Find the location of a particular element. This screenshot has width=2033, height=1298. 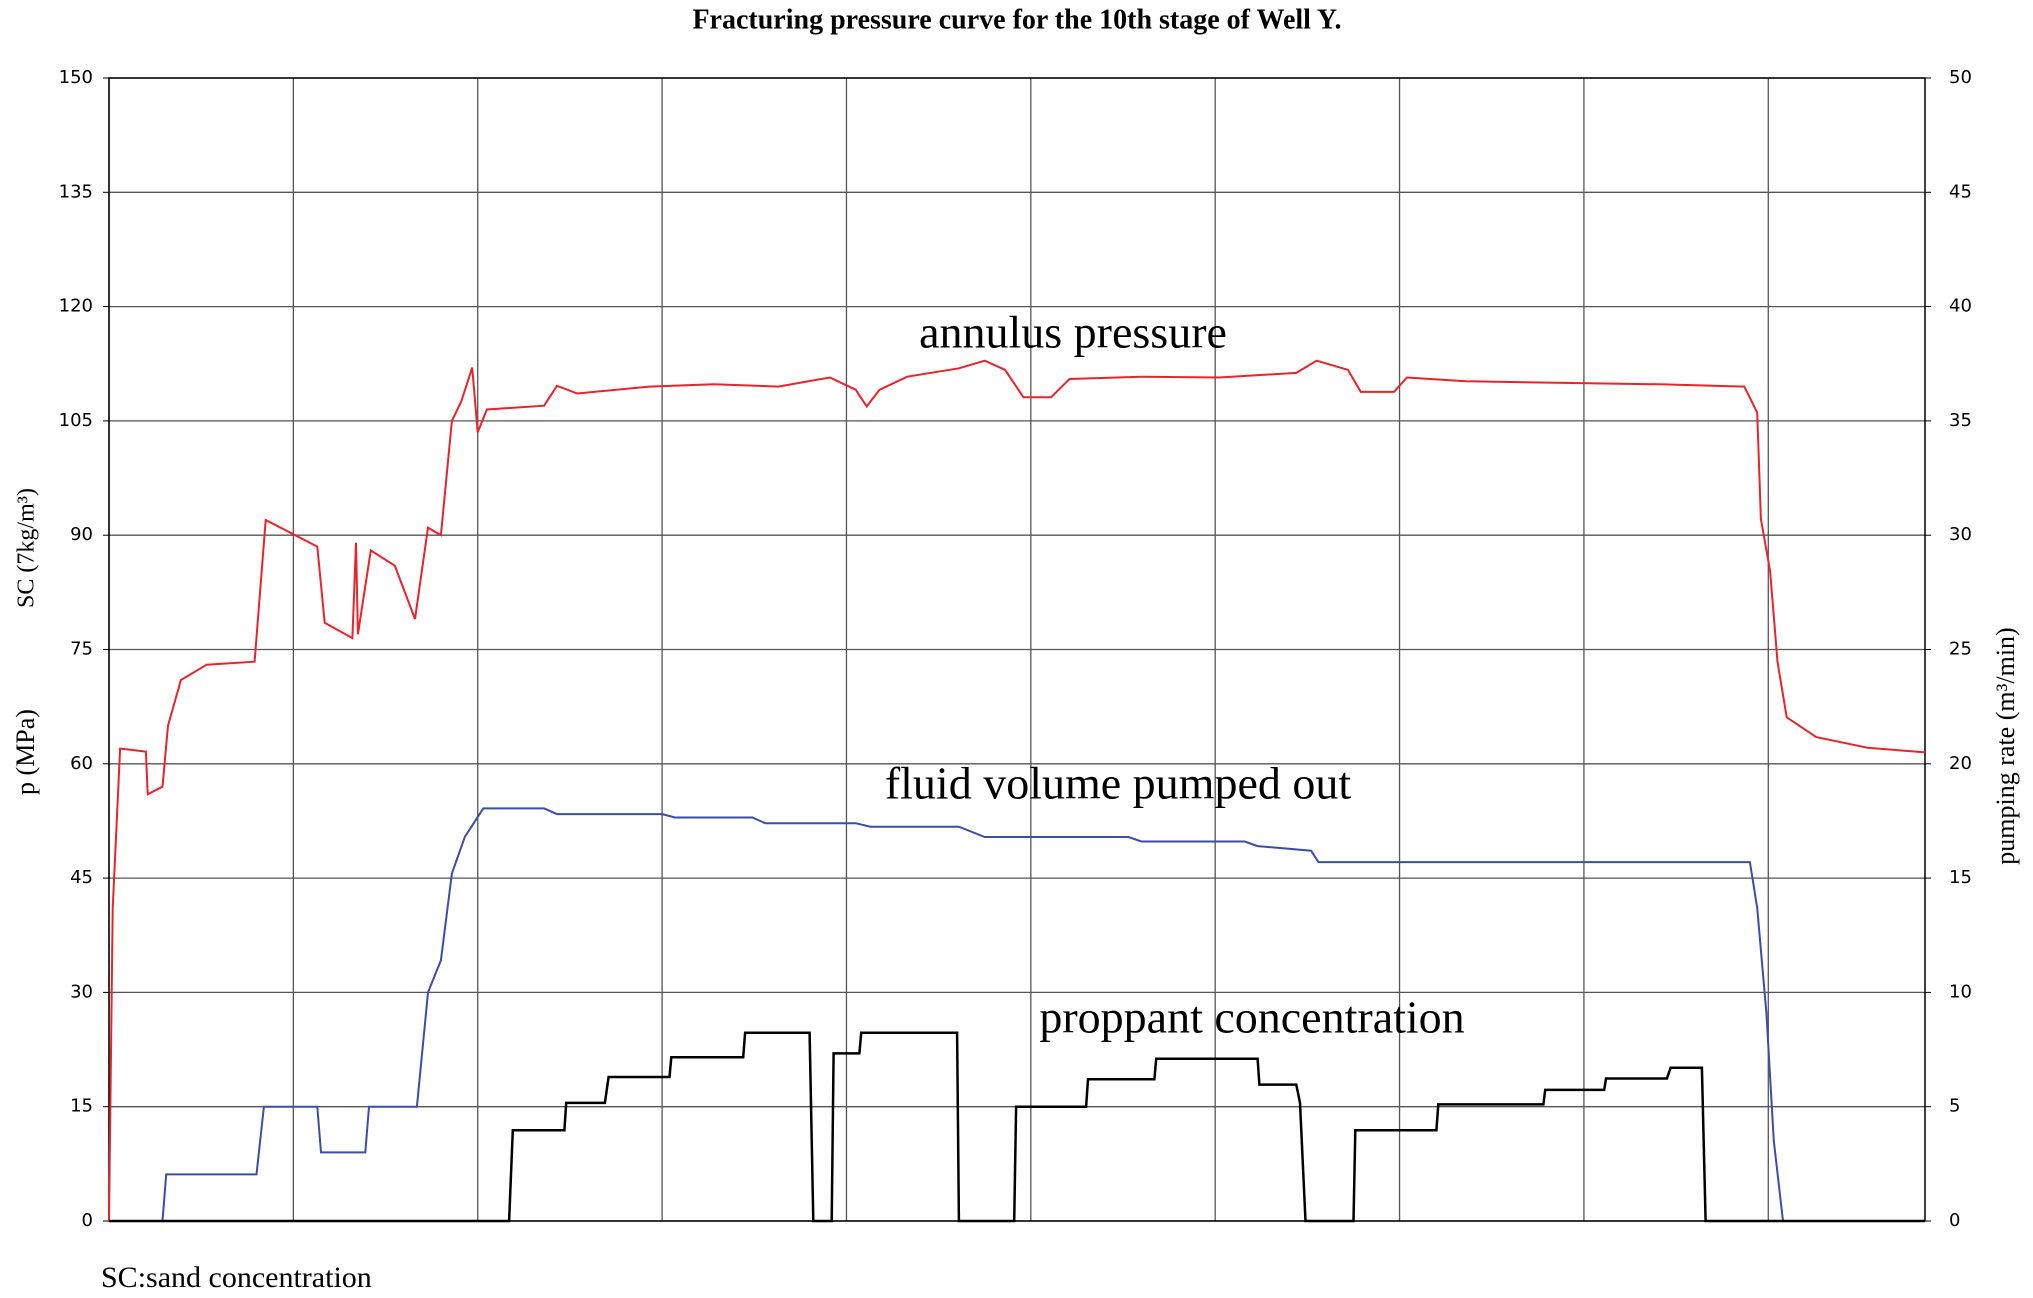

series-label: proppant concentration is located at coordinates (1251, 1017).